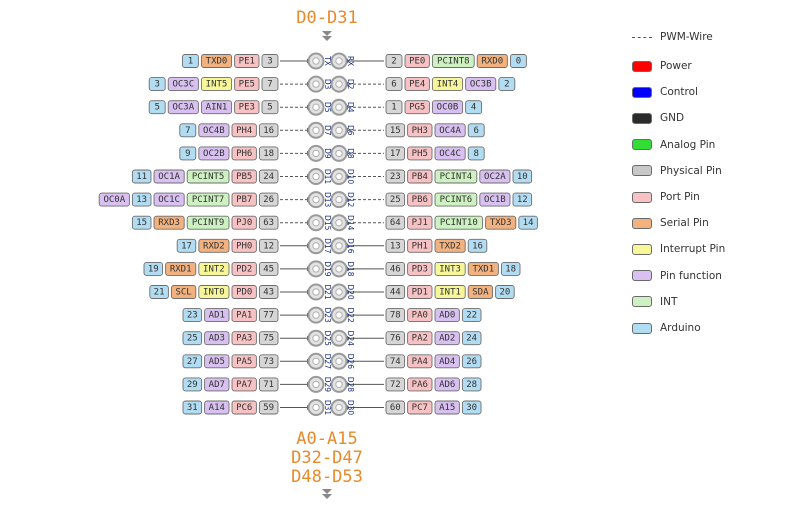  What do you see at coordinates (395, 408) in the screenshot?
I see `physical-pin-label: 60` at bounding box center [395, 408].